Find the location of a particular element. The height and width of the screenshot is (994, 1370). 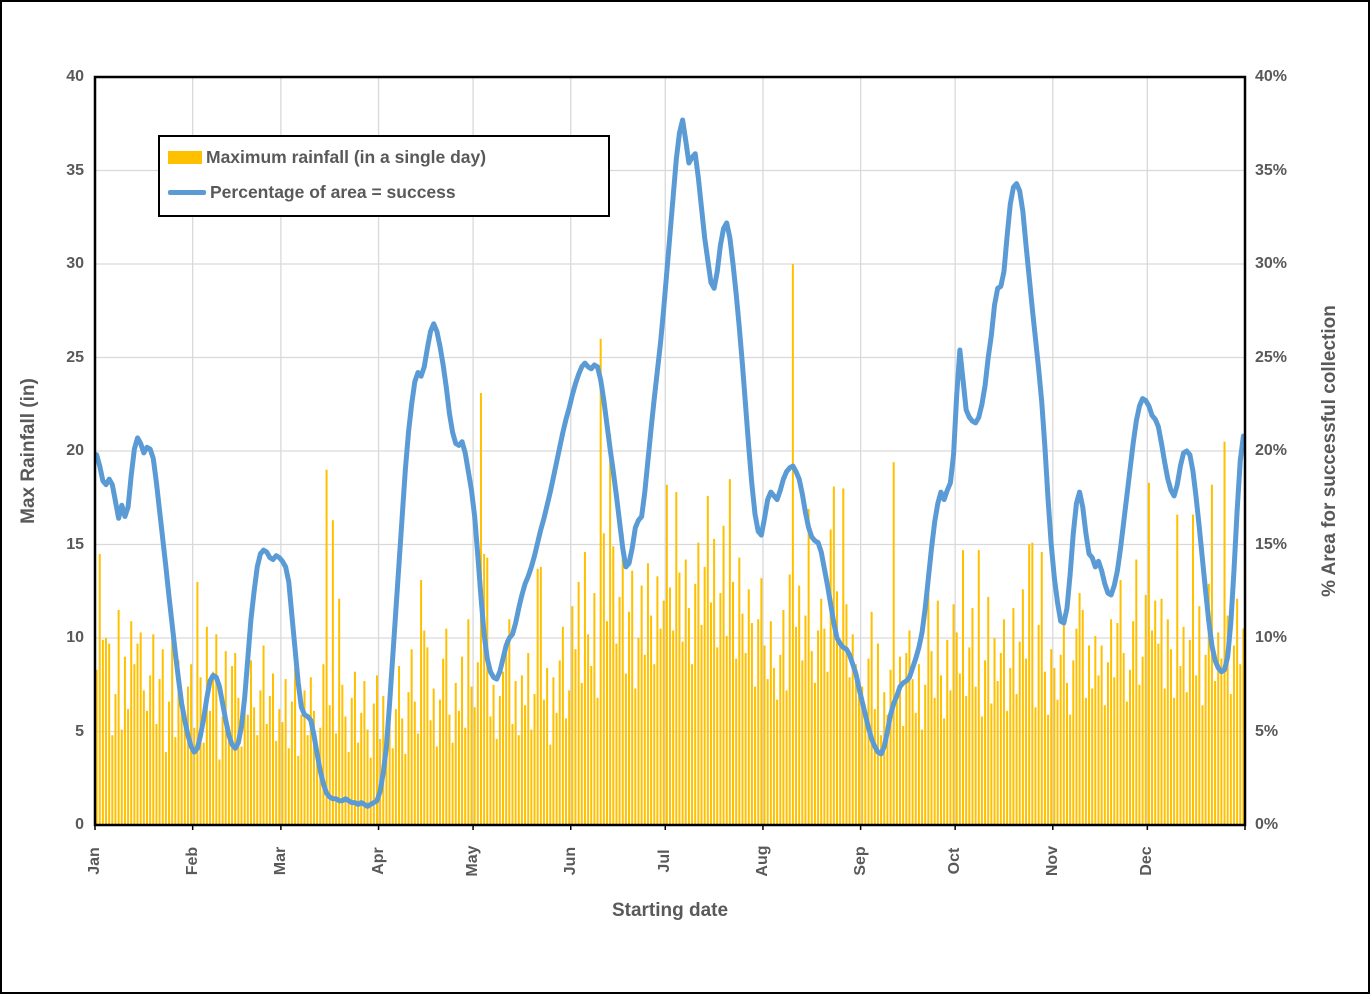

y-axis-left-label: 30 is located at coordinates (75, 263).